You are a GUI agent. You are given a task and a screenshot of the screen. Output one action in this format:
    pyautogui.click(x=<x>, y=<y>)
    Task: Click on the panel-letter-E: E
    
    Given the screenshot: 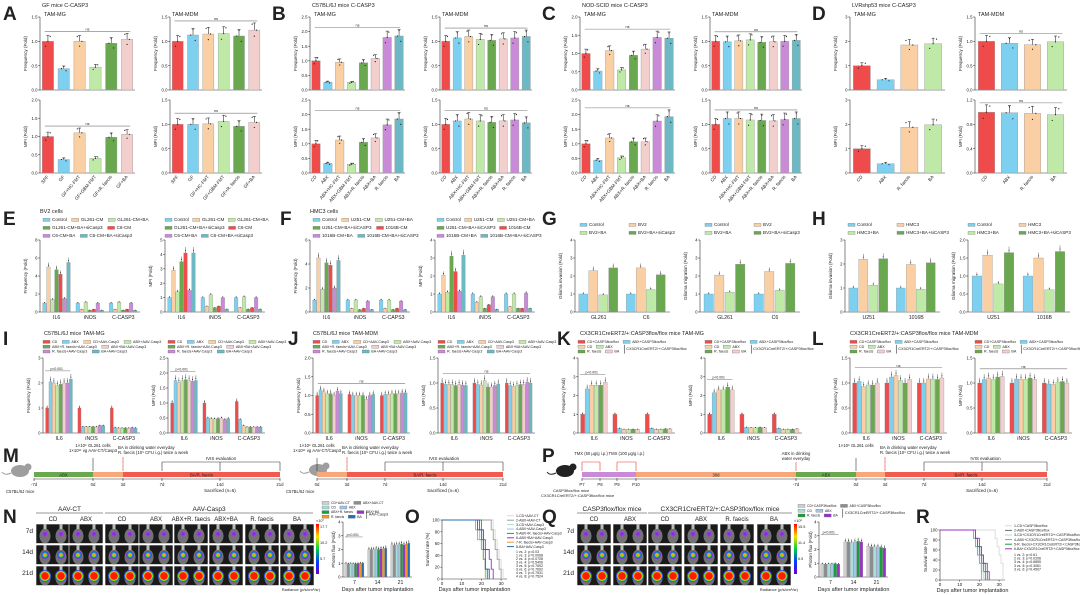 What is the action you would take?
    pyautogui.click(x=9, y=219)
    